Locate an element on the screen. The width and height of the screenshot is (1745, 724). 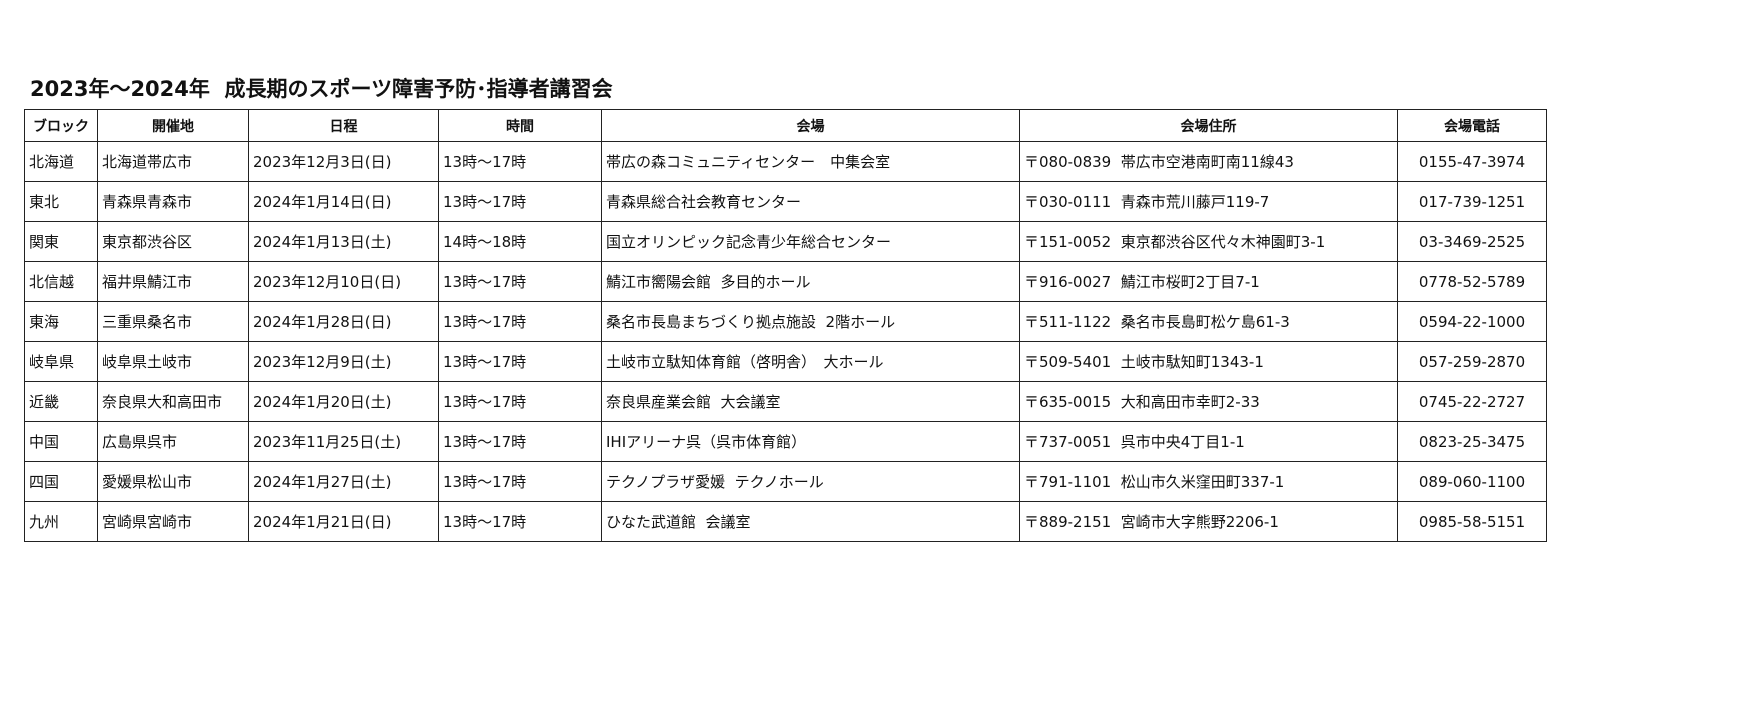
cell-venue: ひなた武道館 会議室 is located at coordinates (810, 521).